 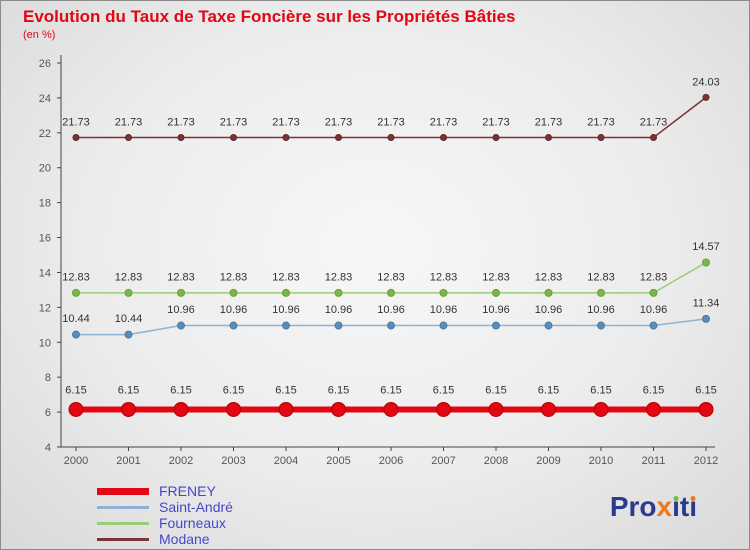 What do you see at coordinates (48, 413) in the screenshot?
I see `y-tick-label: 6` at bounding box center [48, 413].